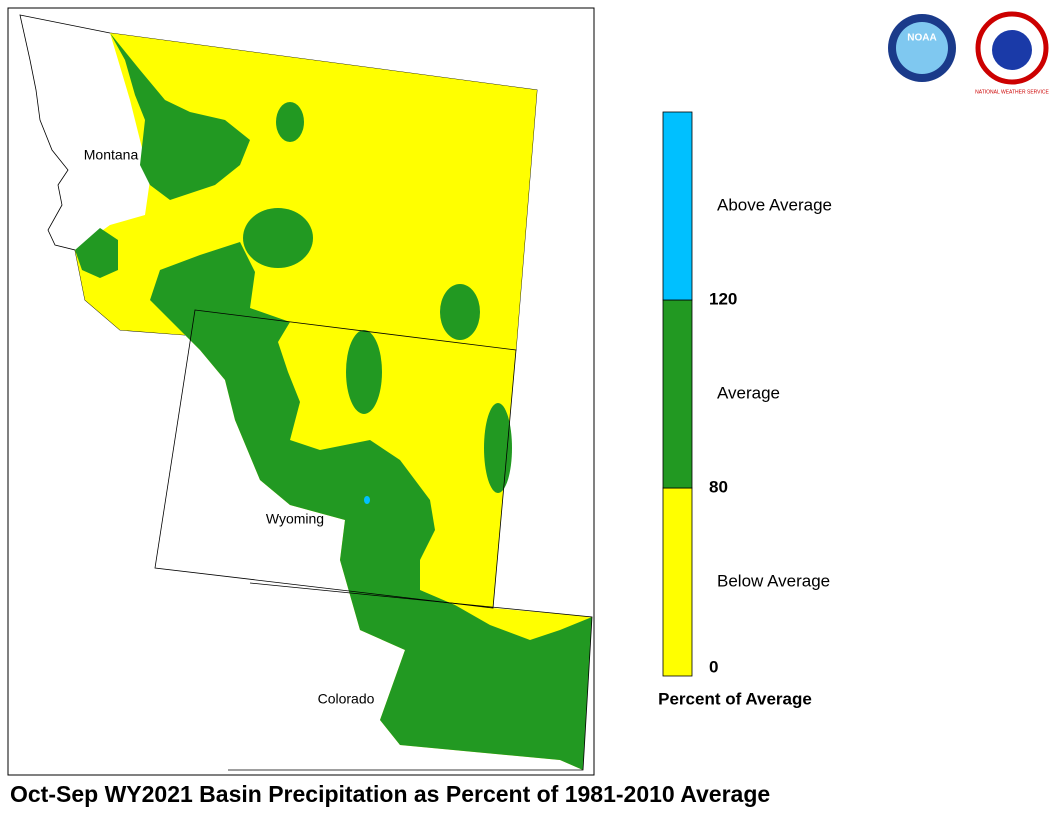  I want to click on noaa-logo-inner, so click(922, 48).